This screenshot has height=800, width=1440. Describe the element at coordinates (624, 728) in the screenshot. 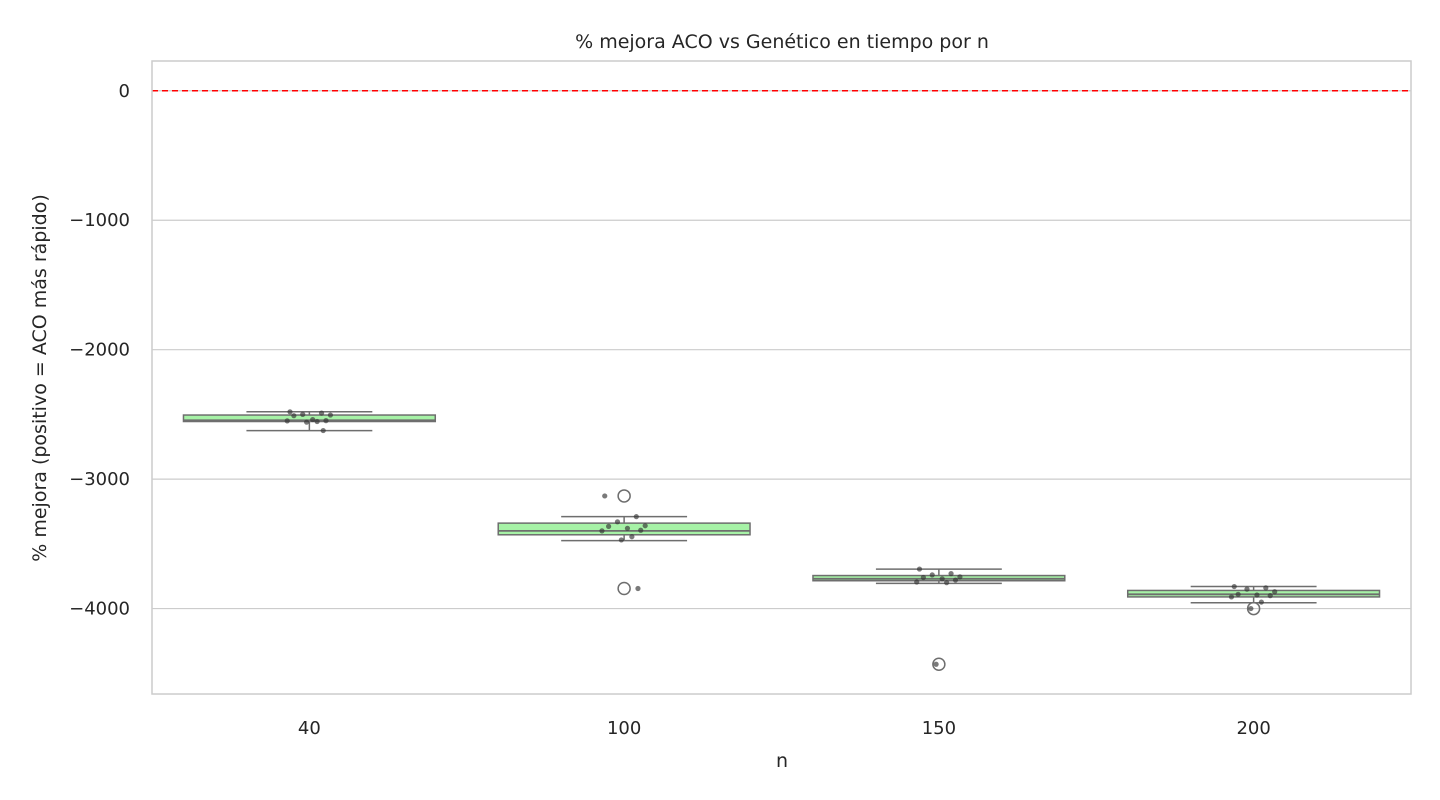

I see `x-tick-label: 100` at that location.